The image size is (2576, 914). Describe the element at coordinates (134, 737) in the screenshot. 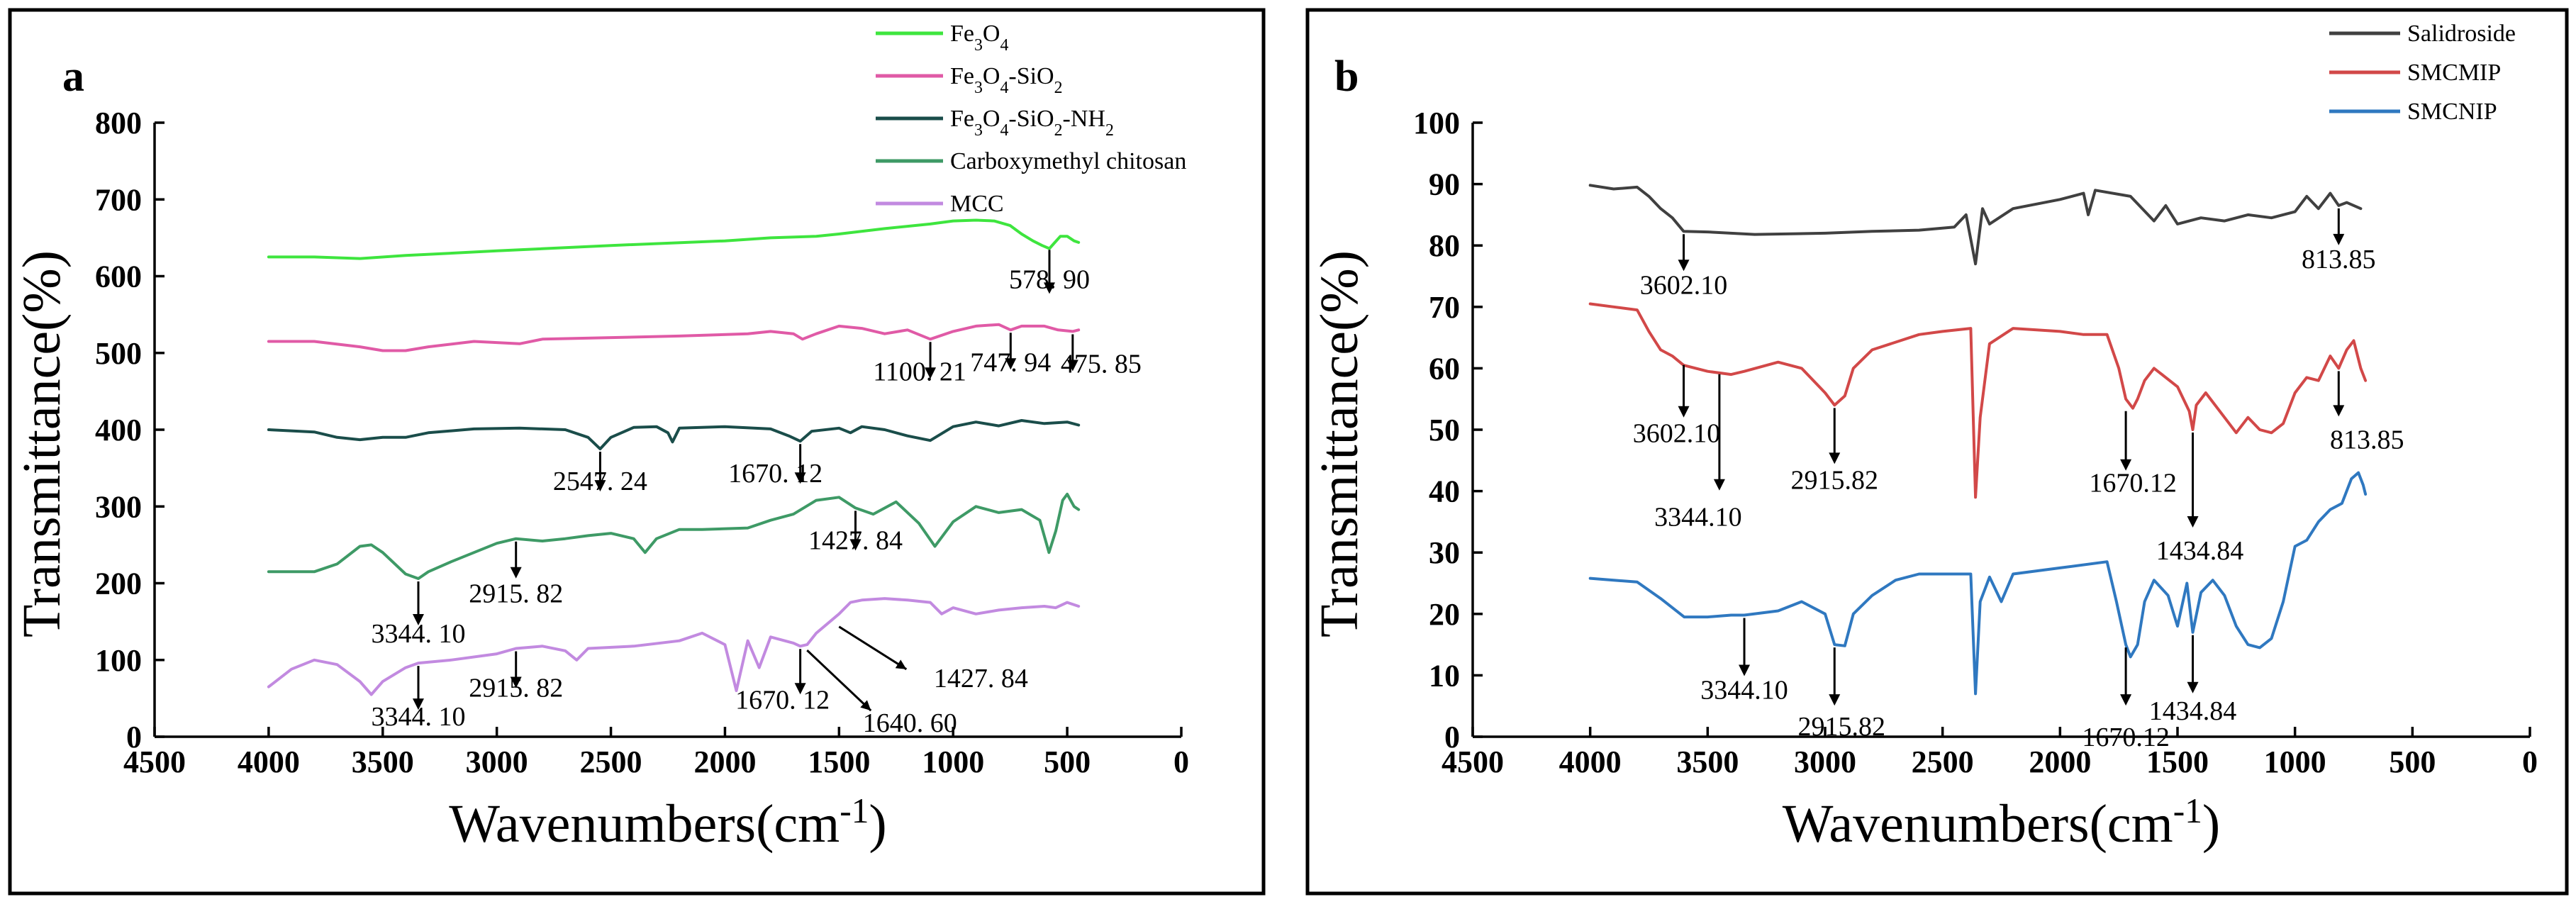

I see `y-tick-label: 0` at that location.